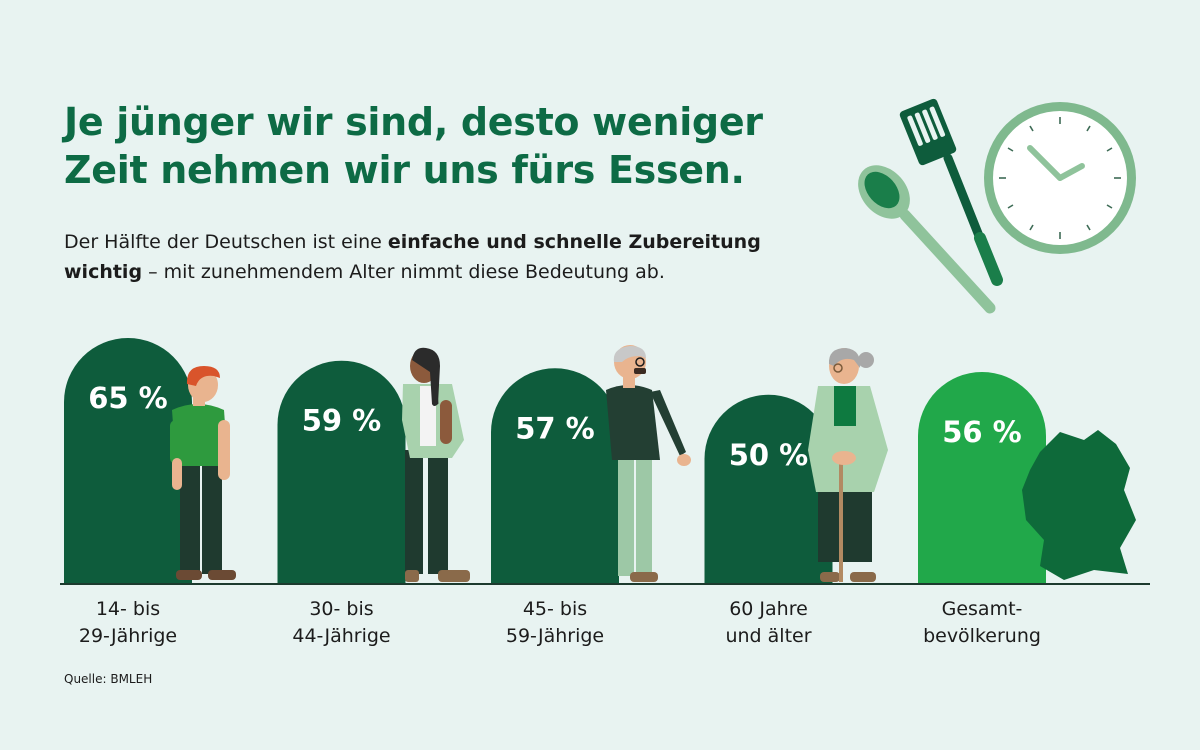  I want to click on bar-value-label-3: 57 %, so click(555, 428).